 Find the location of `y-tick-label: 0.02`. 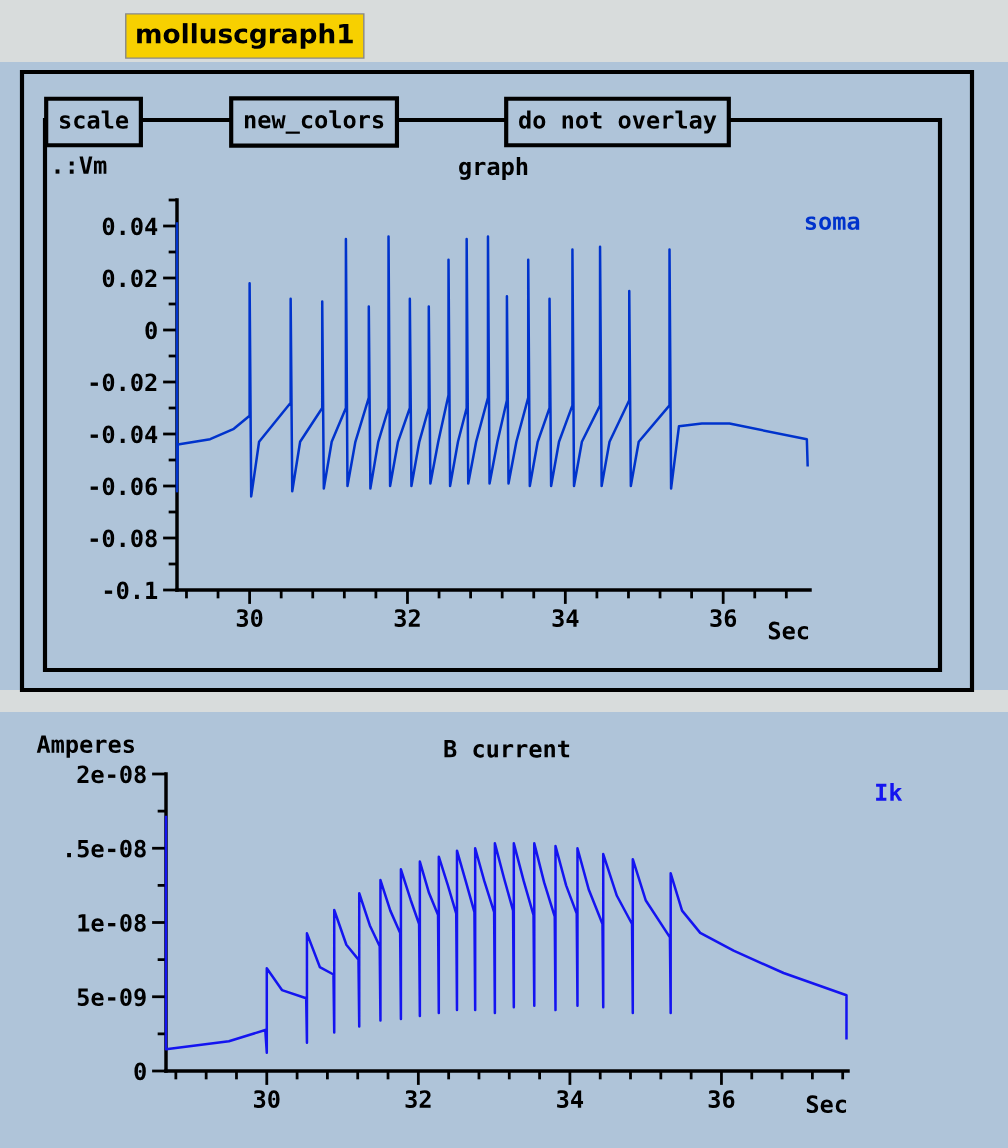

y-tick-label: 0.02 is located at coordinates (129, 278).